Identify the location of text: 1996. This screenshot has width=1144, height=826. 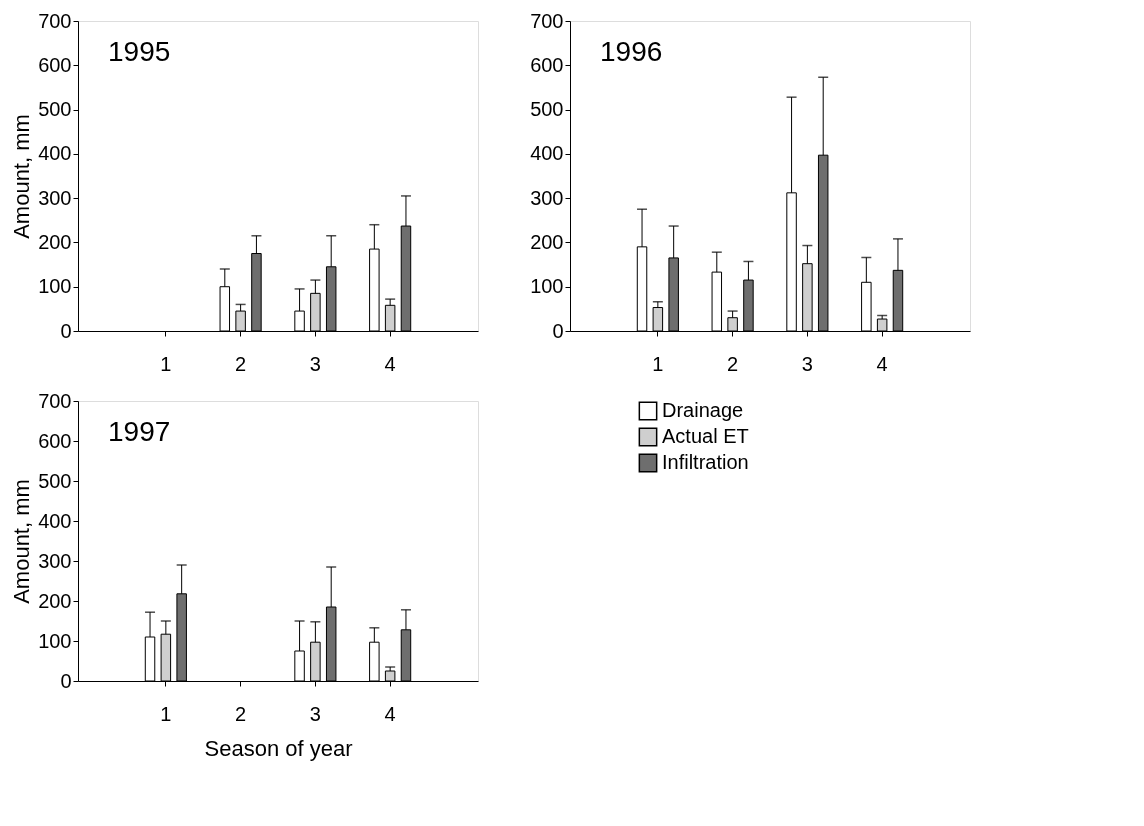
(631, 51).